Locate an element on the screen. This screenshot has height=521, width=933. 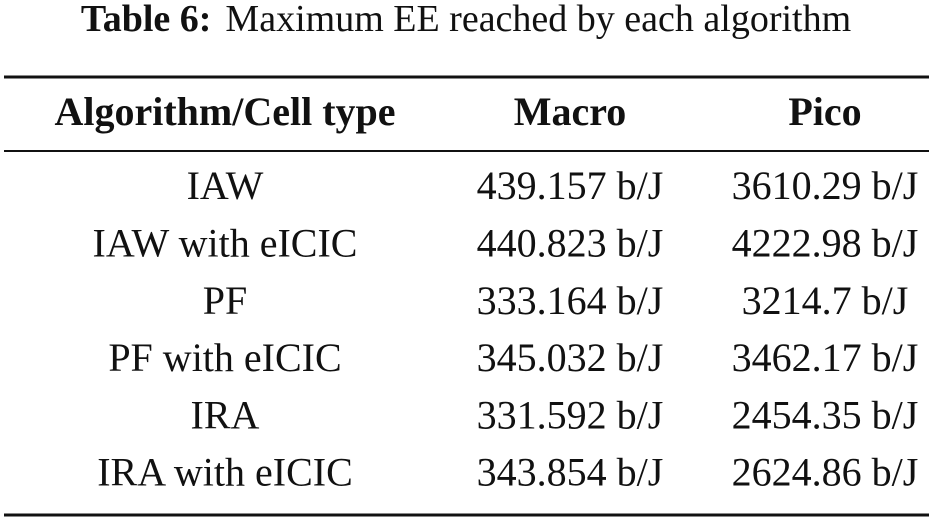
header-cell: Macro is located at coordinates (570, 111).